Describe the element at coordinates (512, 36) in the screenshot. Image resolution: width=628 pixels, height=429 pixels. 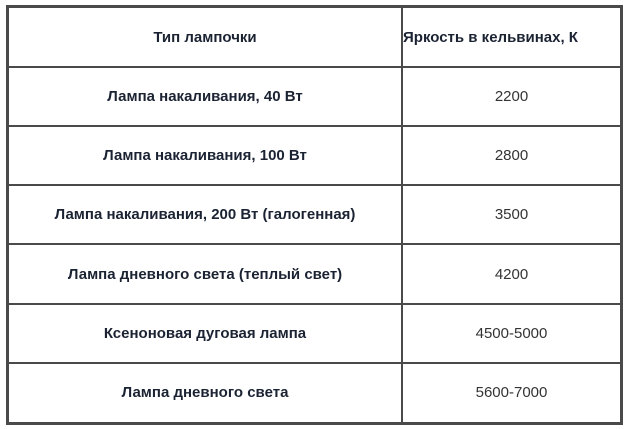
I see `header-kelvin: Яркость в кельвинах, К` at that location.